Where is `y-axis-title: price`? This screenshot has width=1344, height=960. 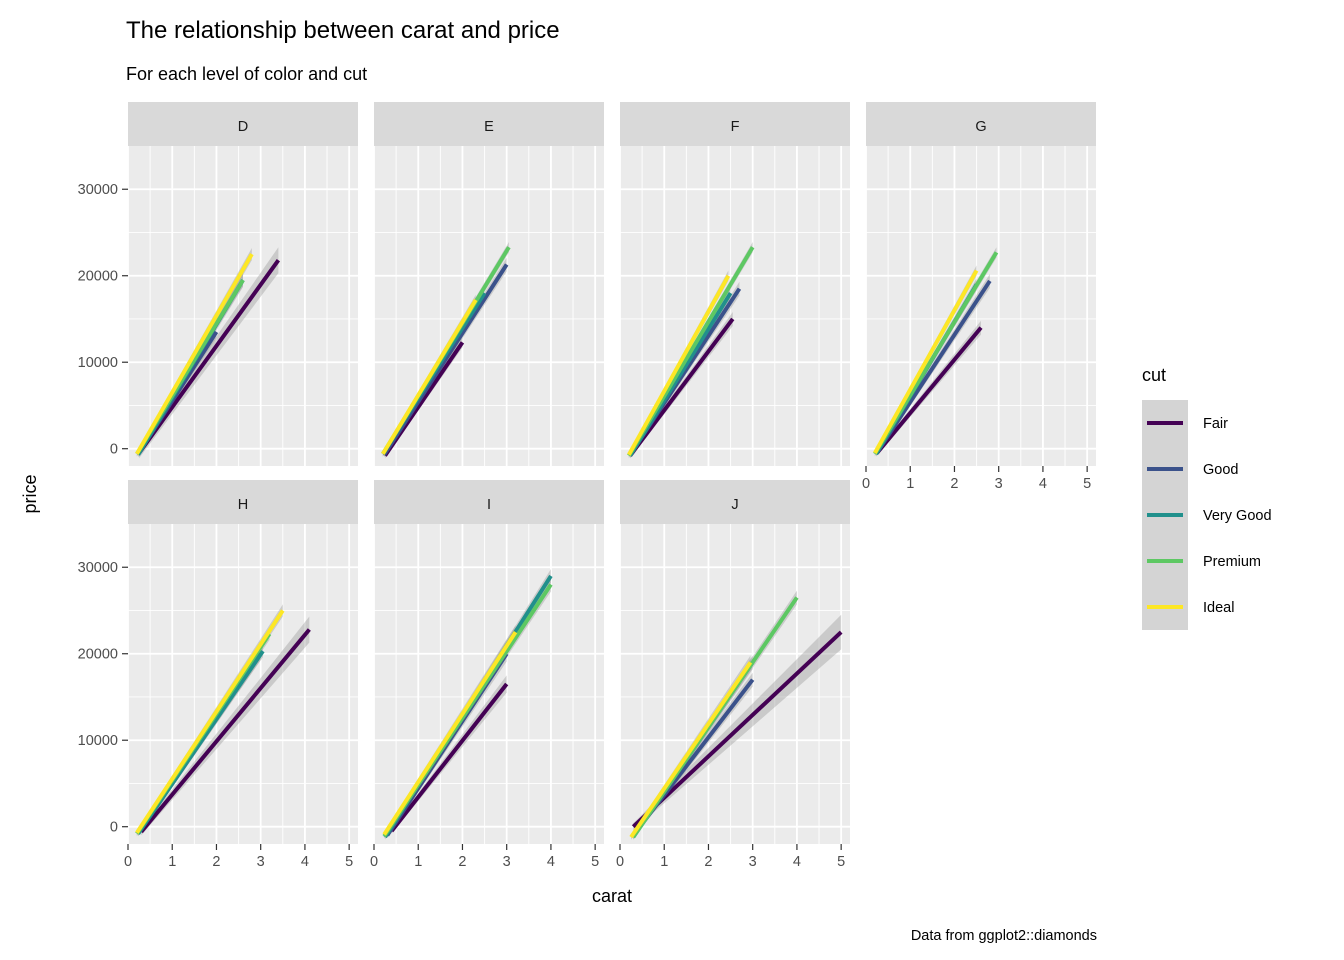 y-axis-title: price is located at coordinates (30, 493).